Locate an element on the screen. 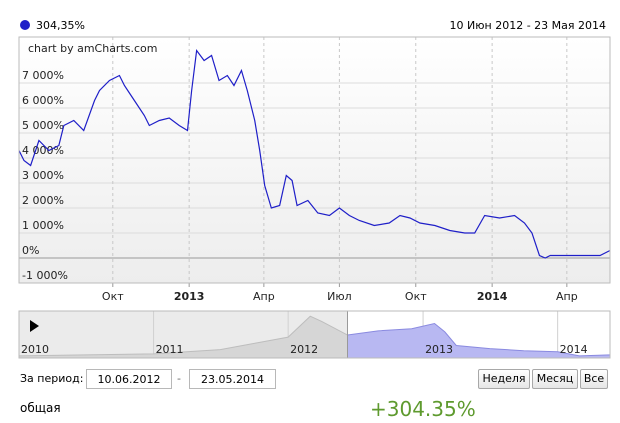 Image resolution: width=620 pixels, height=423 pixels. x-tick-label: Июл is located at coordinates (339, 296).